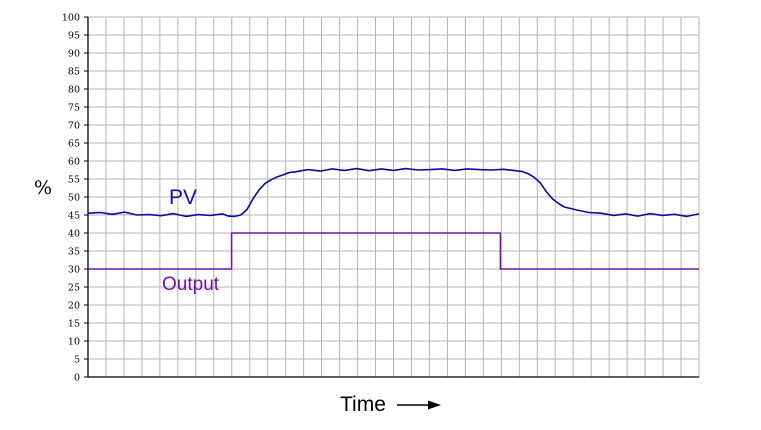 The image size is (761, 430). What do you see at coordinates (74, 126) in the screenshot?
I see `y-tick-label: 70` at bounding box center [74, 126].